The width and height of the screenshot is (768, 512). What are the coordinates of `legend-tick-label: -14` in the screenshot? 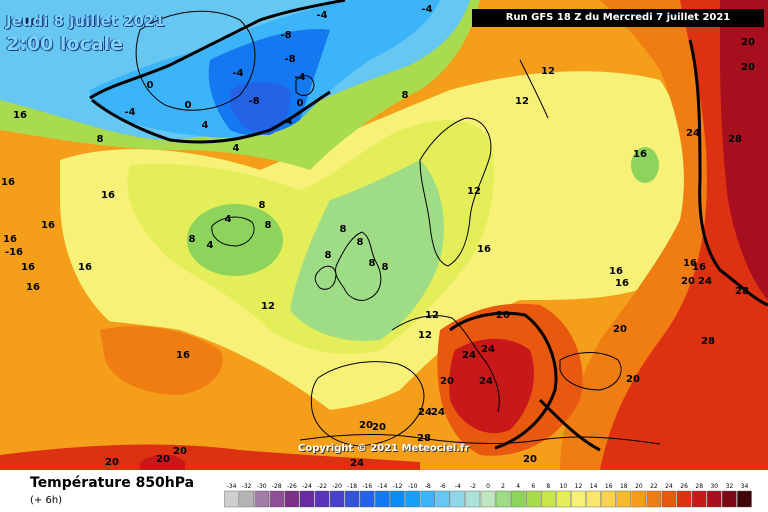 It's located at (382, 486).